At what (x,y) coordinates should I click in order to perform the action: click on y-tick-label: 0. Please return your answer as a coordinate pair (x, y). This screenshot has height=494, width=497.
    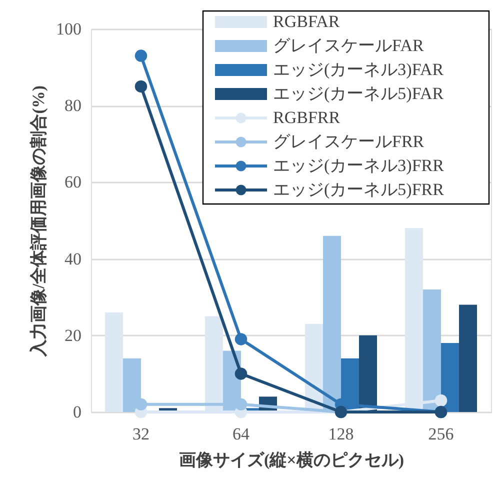
    Looking at the image, I should click on (77, 412).